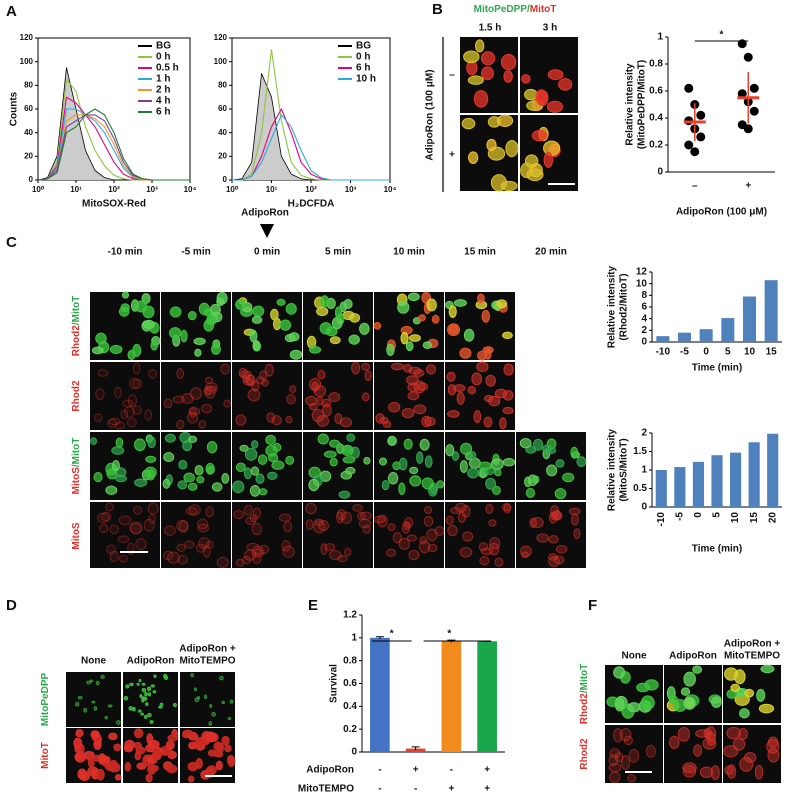  Describe the element at coordinates (592, 605) in the screenshot. I see `panel-label: F` at that location.